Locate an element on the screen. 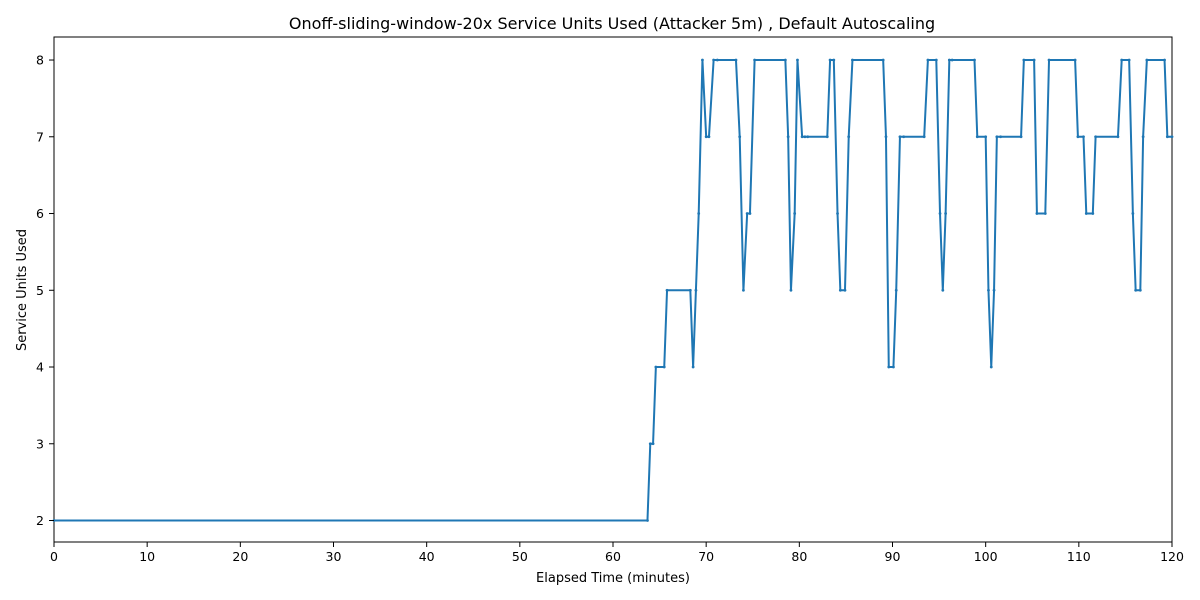  x-tick-label: 90 is located at coordinates (893, 556).